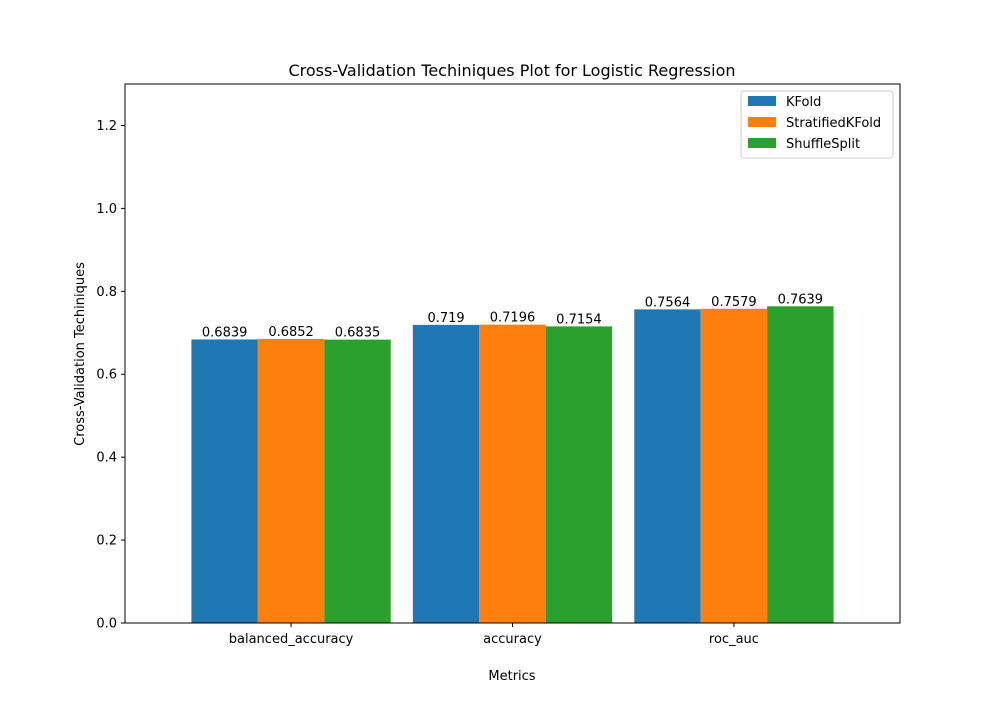  I want to click on y-tick-label: 0.6, so click(106, 375).